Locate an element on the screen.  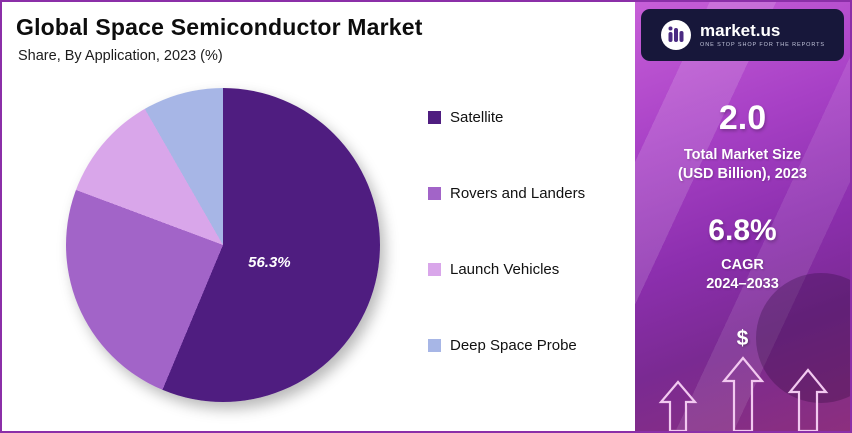
legend-item: Rovers and Landers is located at coordinates (506, 193).